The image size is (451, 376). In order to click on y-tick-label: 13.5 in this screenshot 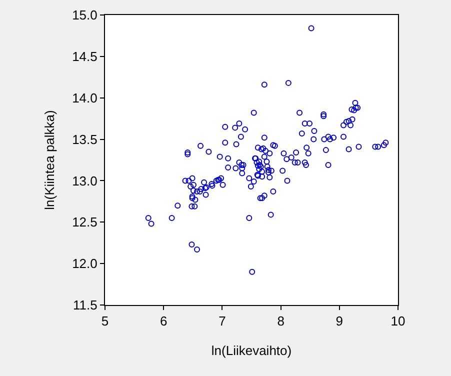, I will do `click(85, 139)`.